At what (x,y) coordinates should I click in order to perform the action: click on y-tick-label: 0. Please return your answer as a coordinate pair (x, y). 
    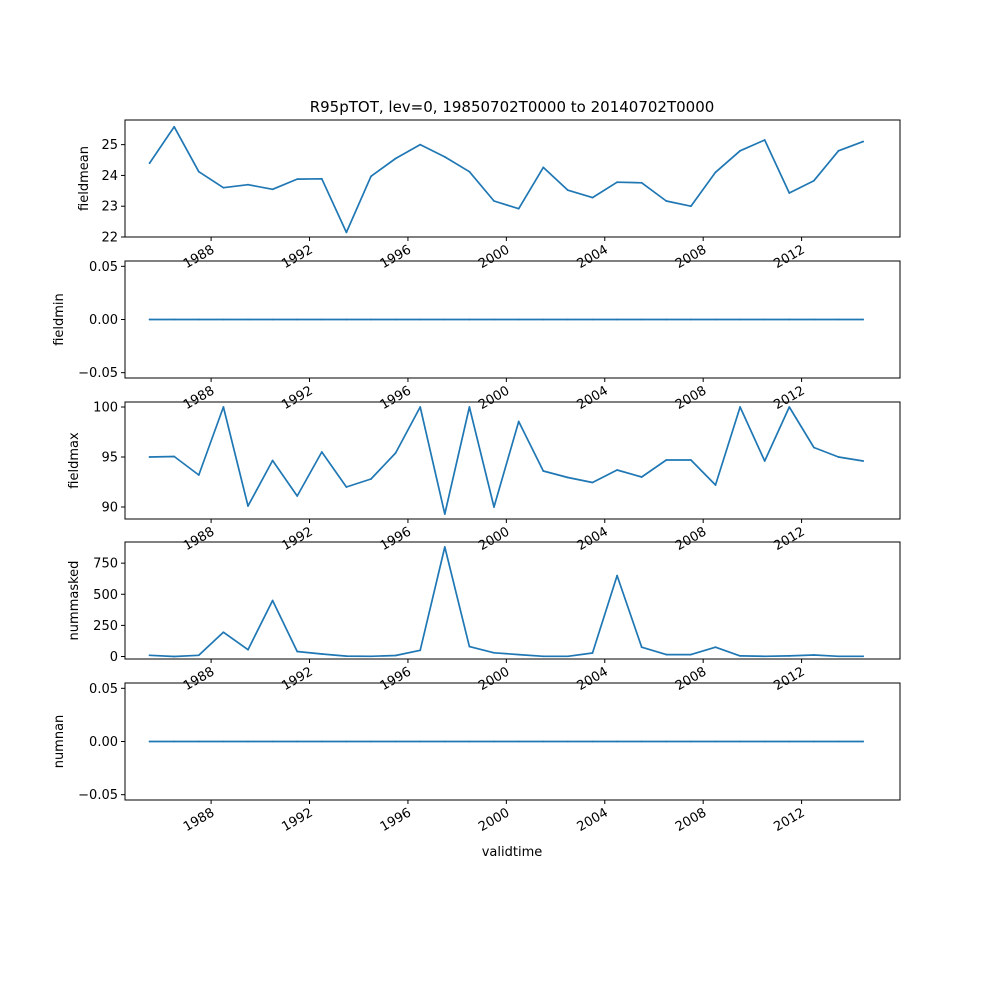
    Looking at the image, I should click on (114, 657).